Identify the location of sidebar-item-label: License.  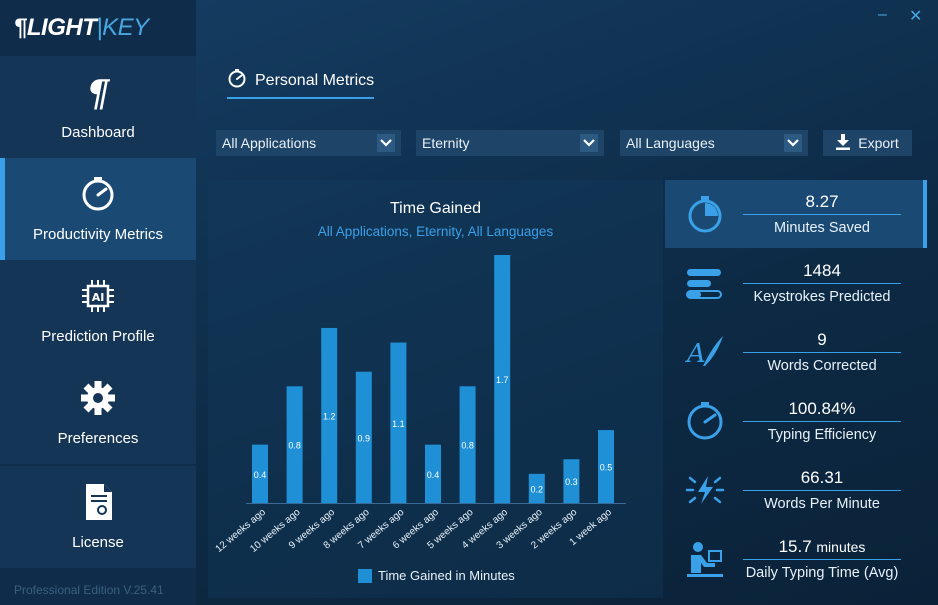
(98, 542).